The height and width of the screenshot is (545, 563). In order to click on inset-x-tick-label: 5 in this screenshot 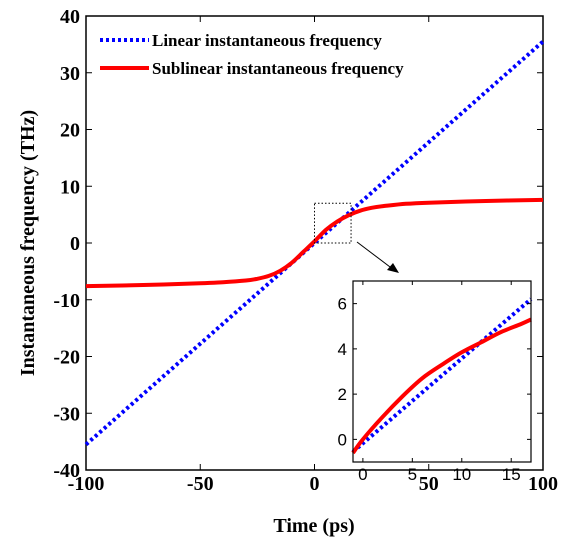, I will do `click(412, 474)`.